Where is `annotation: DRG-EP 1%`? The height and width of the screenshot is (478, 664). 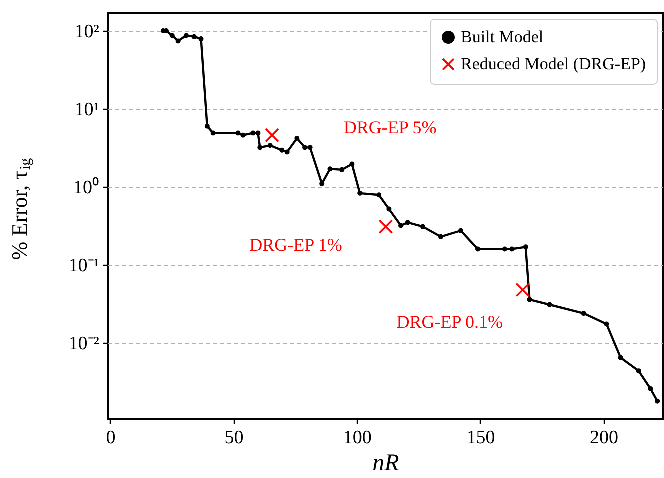
annotation: DRG-EP 1% is located at coordinates (296, 244).